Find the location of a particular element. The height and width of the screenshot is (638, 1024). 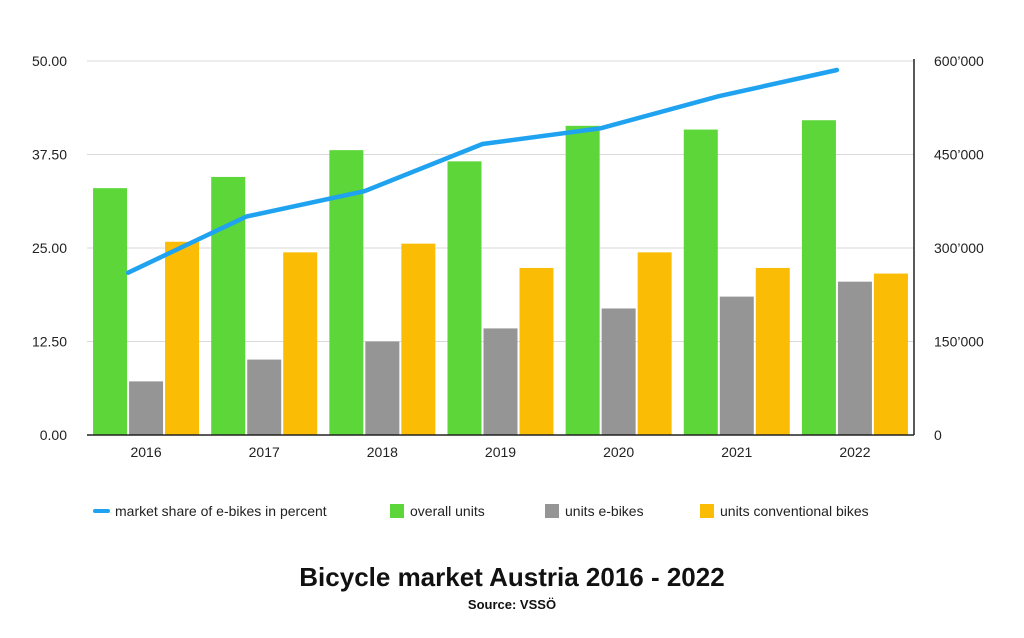

y-right-tick-label: 150’000 is located at coordinates (959, 342).